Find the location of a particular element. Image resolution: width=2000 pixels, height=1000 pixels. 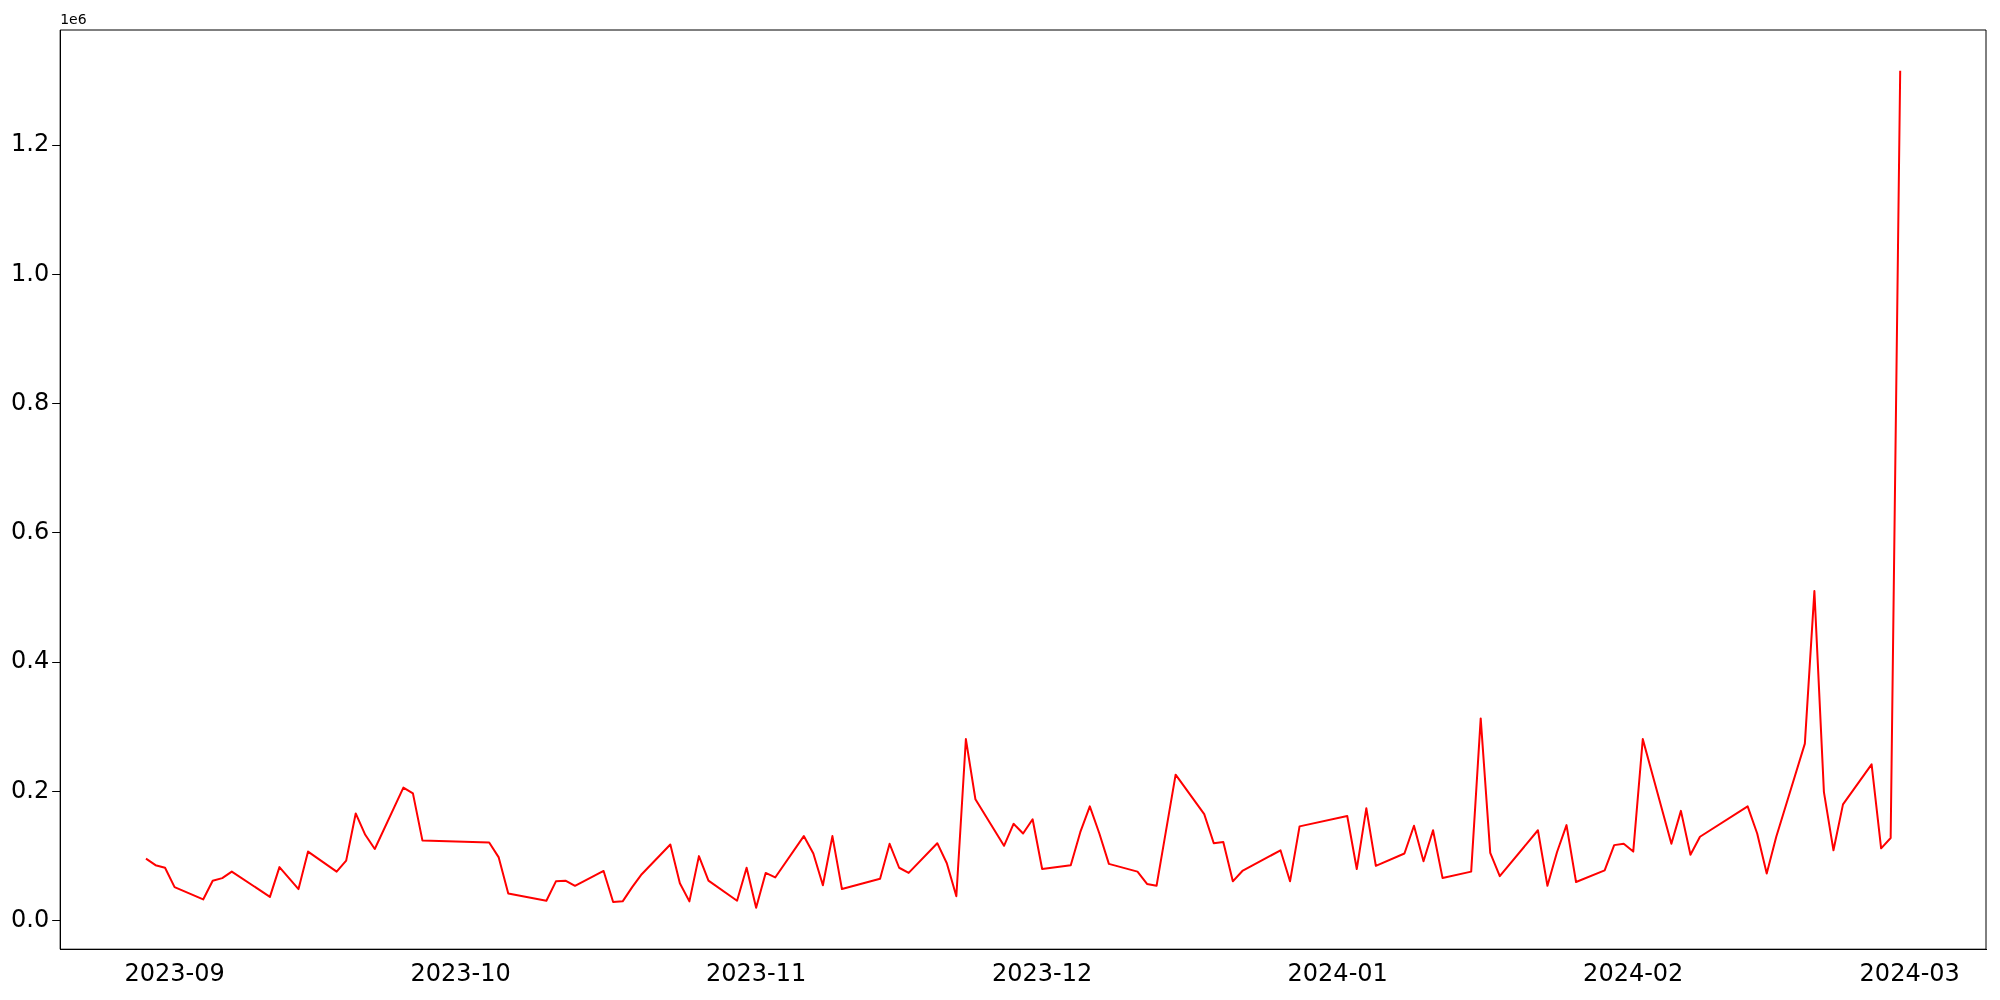

y-tick-label: 0.4 is located at coordinates (30, 660).